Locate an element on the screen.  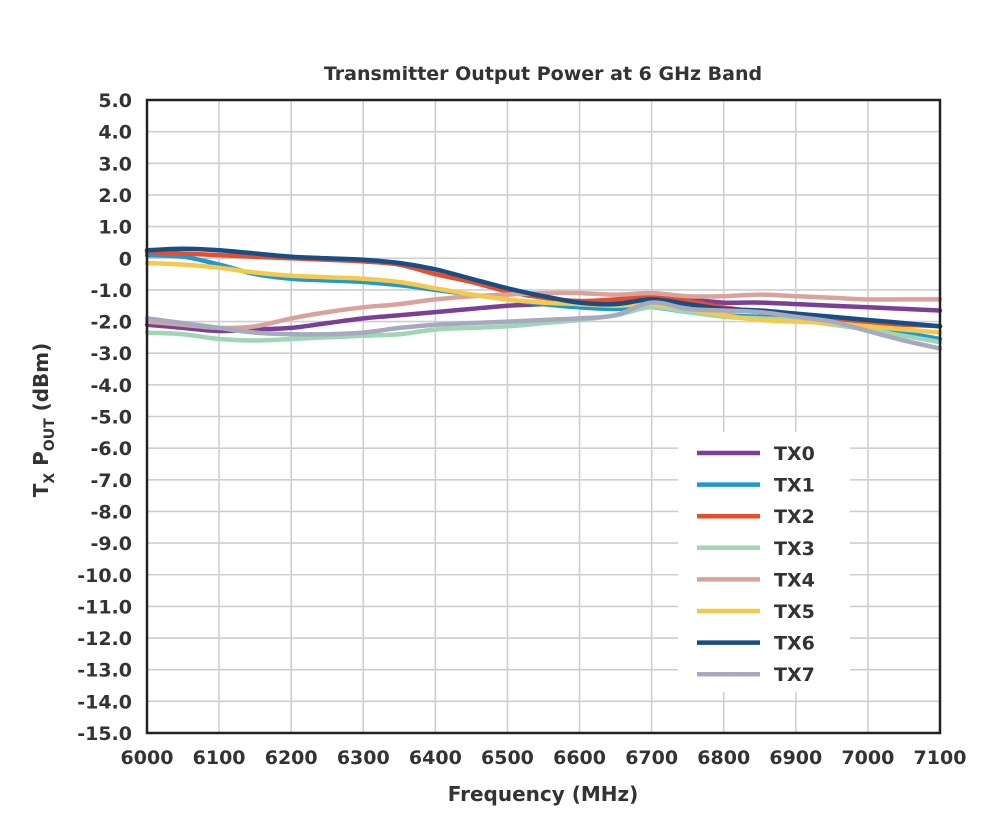
legend-label-tx1: TX1 is located at coordinates (794, 486).